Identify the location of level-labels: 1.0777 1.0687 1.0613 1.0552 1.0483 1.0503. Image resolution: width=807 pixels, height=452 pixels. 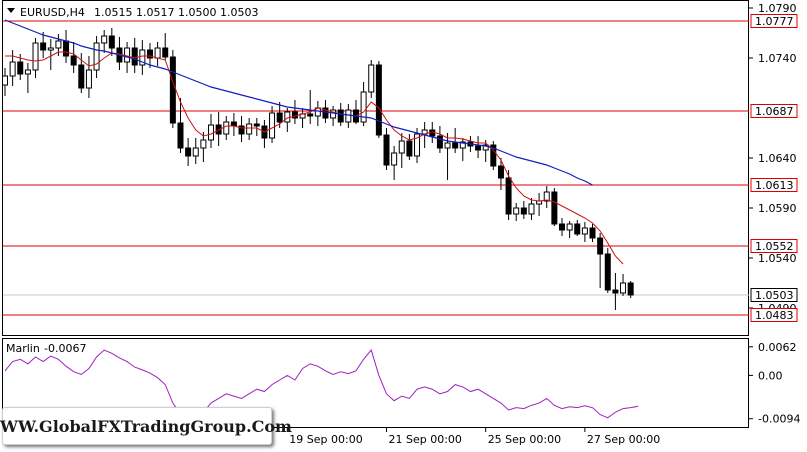
(774, 168).